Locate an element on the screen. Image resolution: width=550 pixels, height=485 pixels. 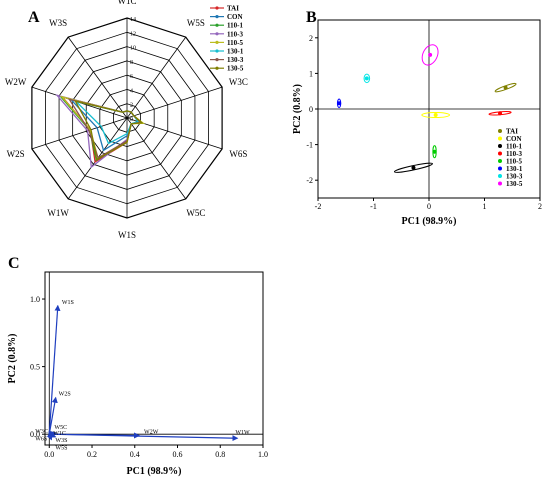
radar-axis-label: W2W is located at coordinates (16, 82).